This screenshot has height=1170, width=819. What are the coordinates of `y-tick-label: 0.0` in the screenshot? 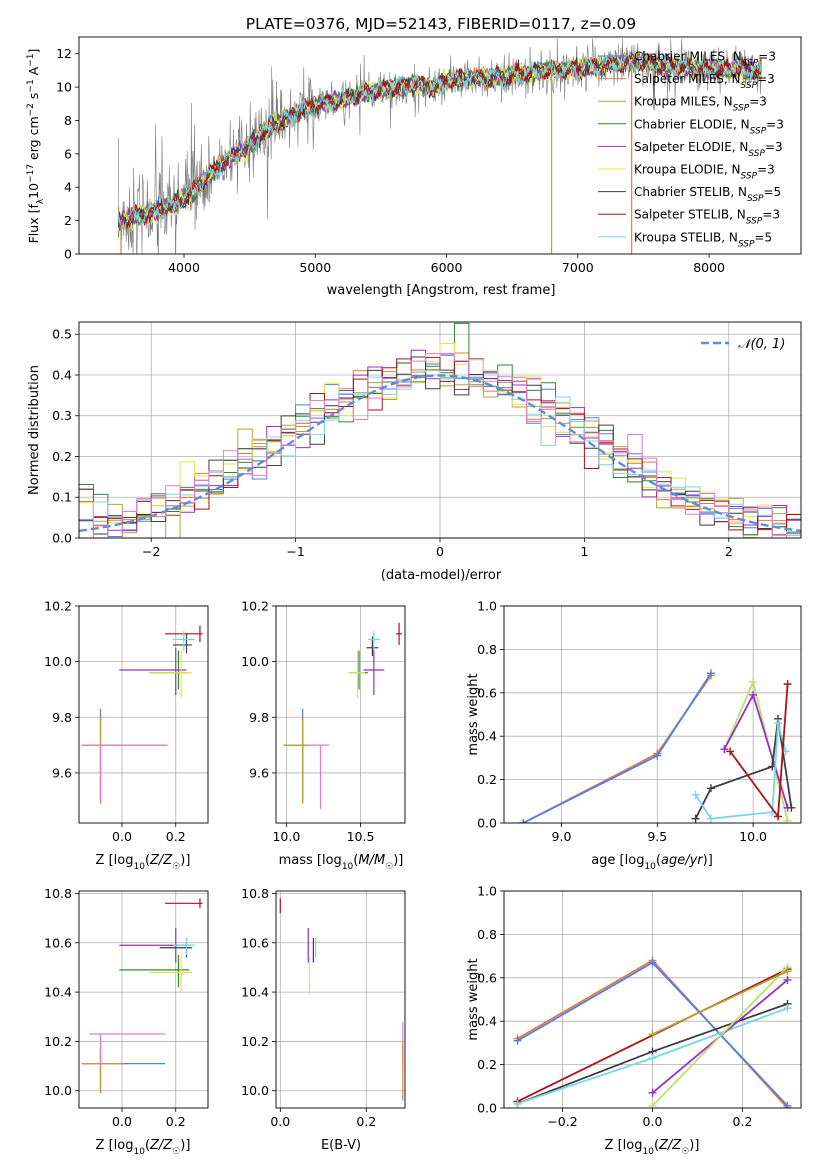 It's located at (62, 538).